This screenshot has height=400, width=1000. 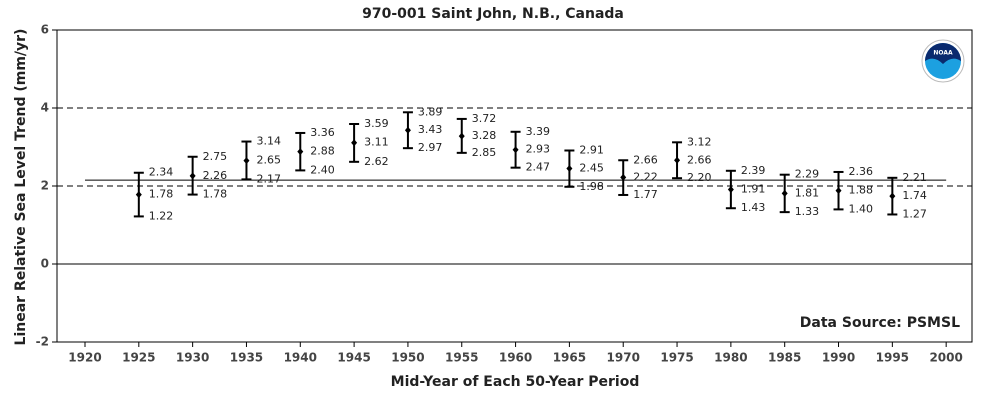 I want to click on value-label: 2.88, so click(x=322, y=151).